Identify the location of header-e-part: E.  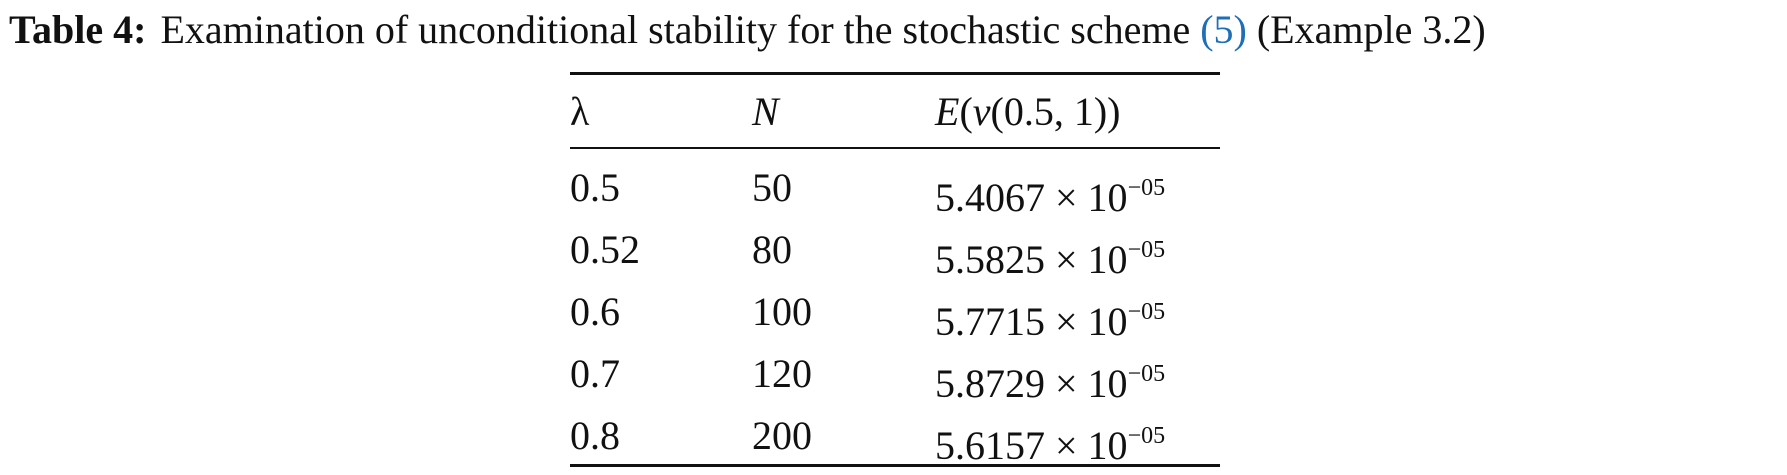
(947, 111).